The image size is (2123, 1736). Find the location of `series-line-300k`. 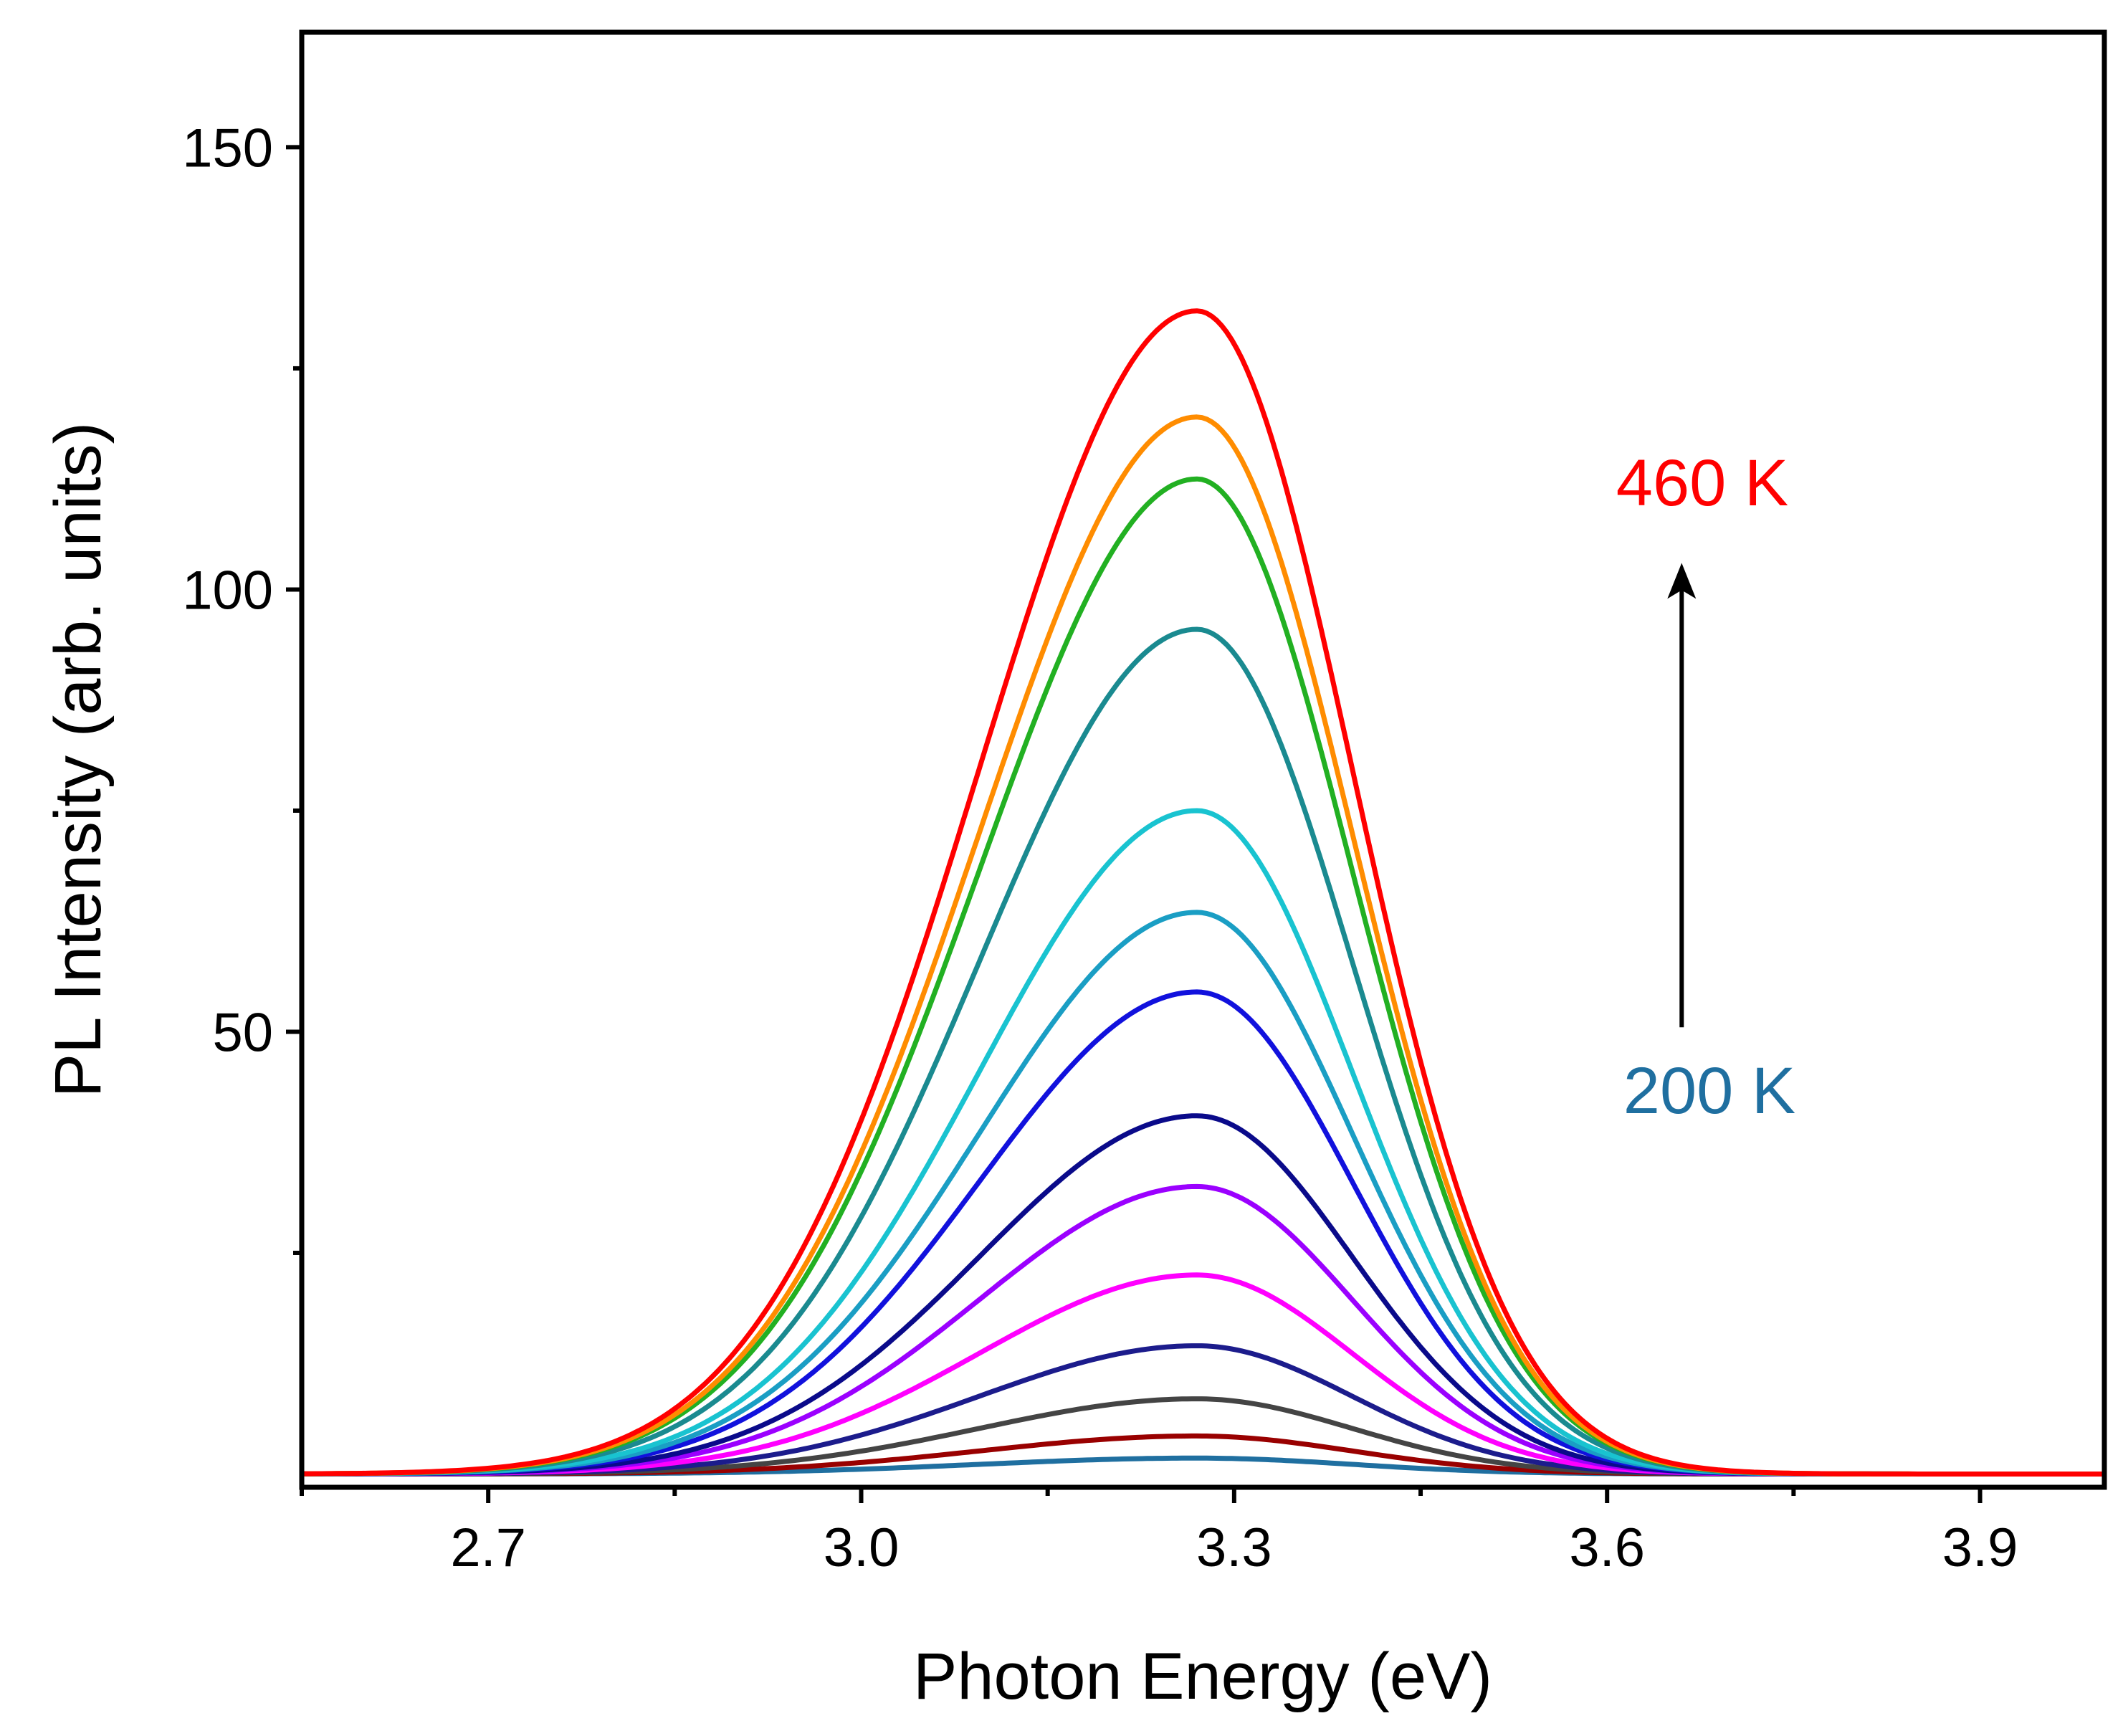

series-line-300k is located at coordinates (1202, 1330).